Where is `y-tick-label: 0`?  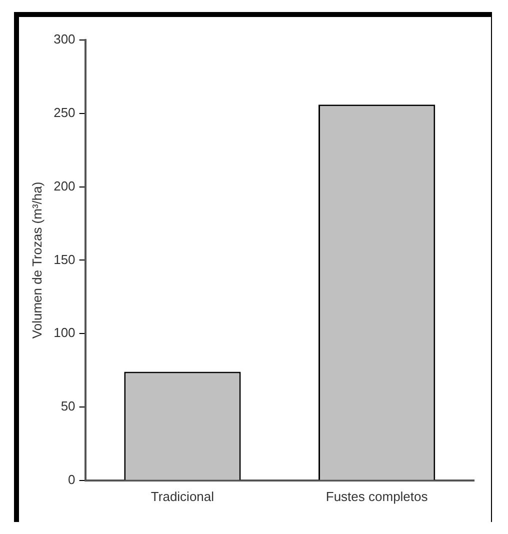 y-tick-label: 0 is located at coordinates (72, 479).